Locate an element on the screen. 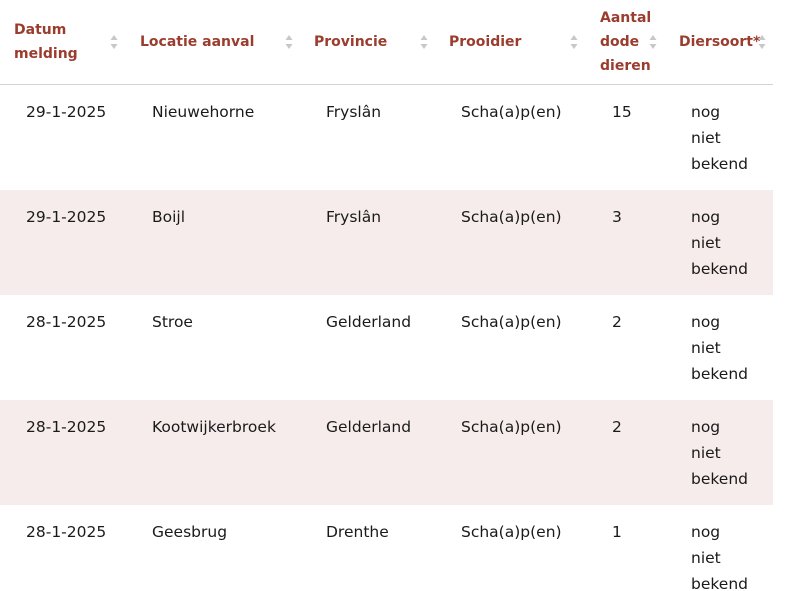 The image size is (800, 591). column-header-diersoort: Diersoort* is located at coordinates (725, 42).